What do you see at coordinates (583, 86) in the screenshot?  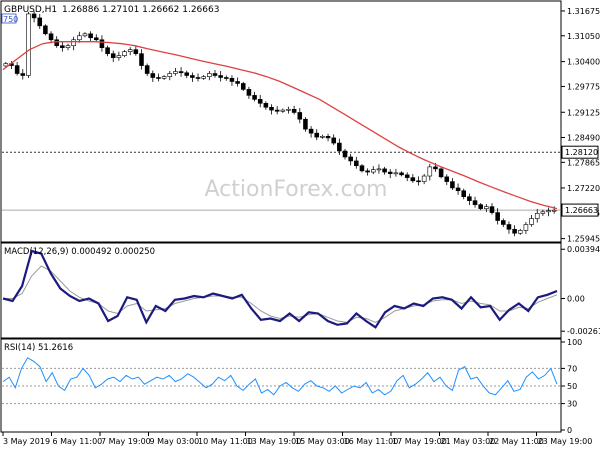 I see `price-axis-label: 1.29775` at bounding box center [583, 86].